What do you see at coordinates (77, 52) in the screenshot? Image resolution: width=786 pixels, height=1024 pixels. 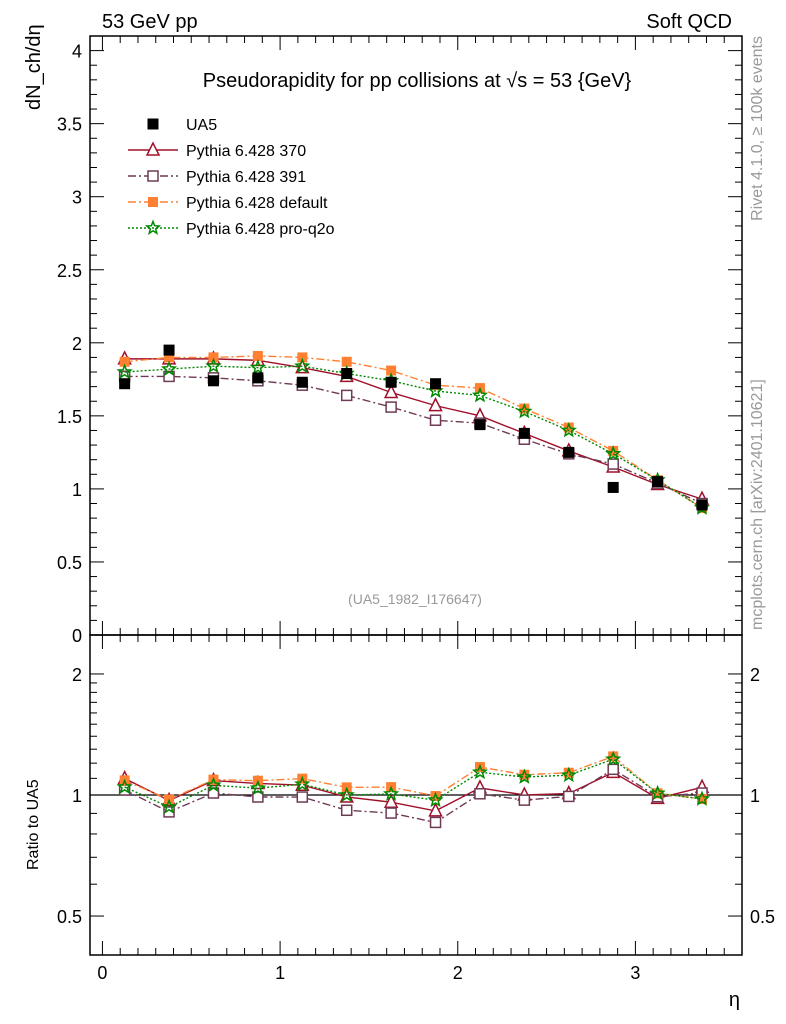 I see `y-tick-label: 4` at bounding box center [77, 52].